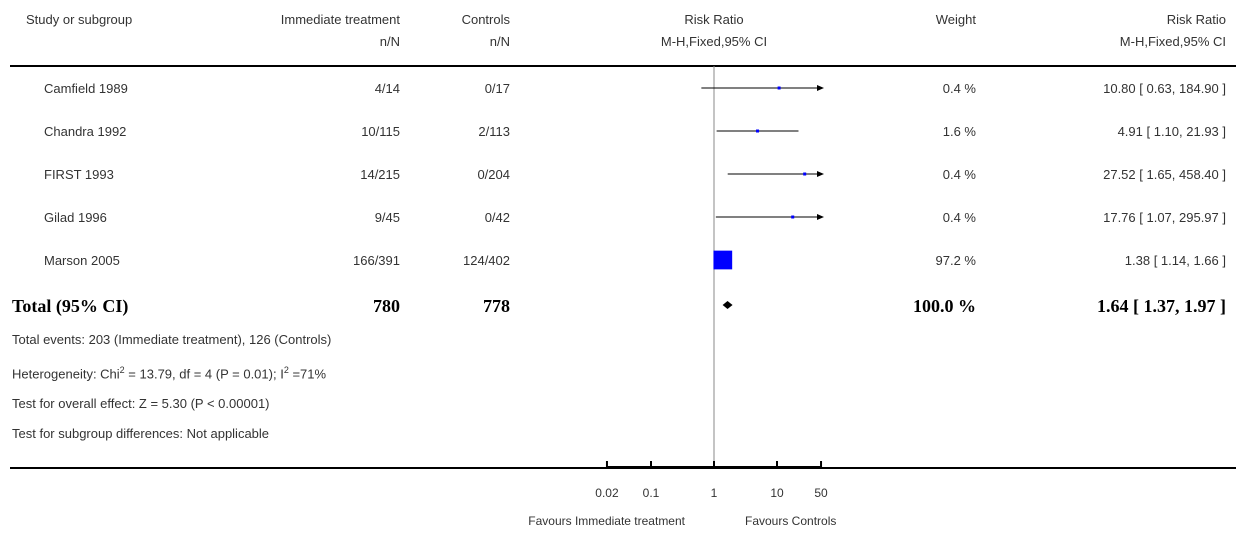 Image resolution: width=1236 pixels, height=535 pixels. What do you see at coordinates (79, 19) in the screenshot?
I see `header-study: Study or subgroup` at bounding box center [79, 19].